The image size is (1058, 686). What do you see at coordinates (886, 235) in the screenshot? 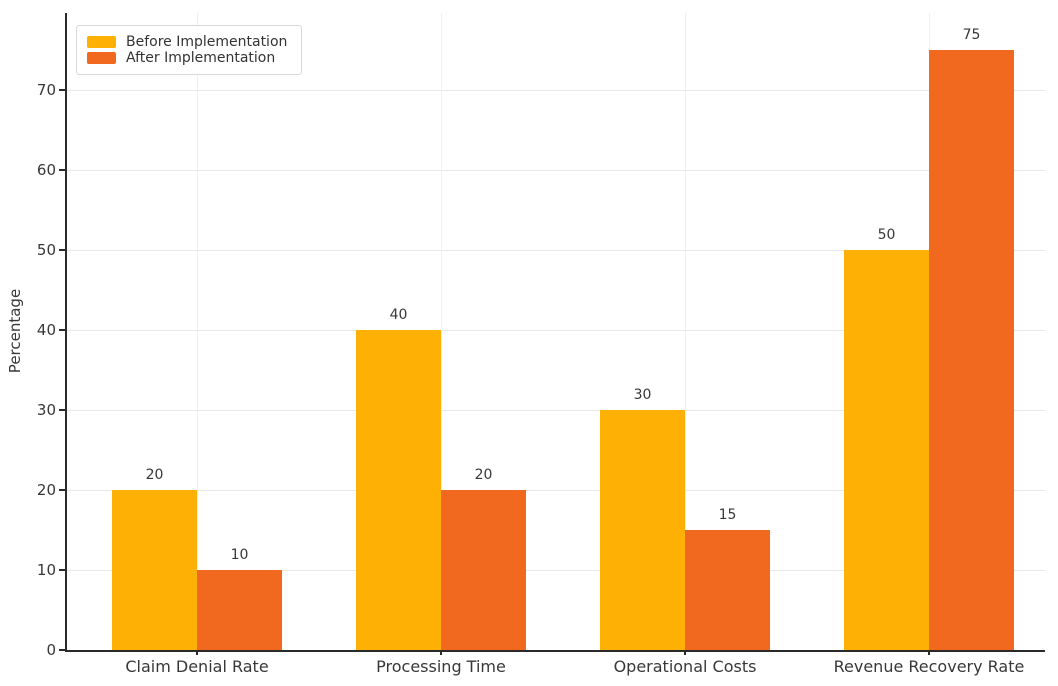
I see `bar-value-label: 50` at bounding box center [886, 235].